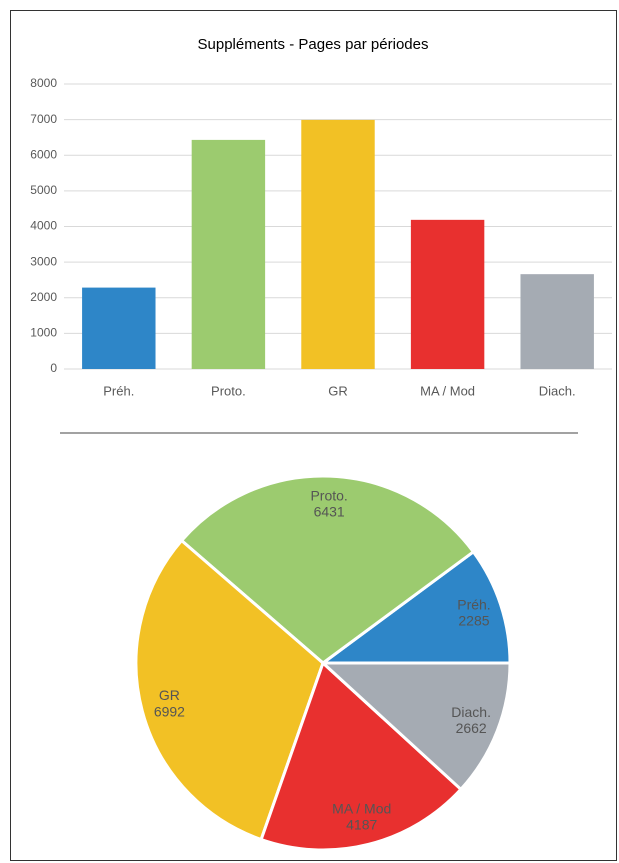 This screenshot has height=863, width=619. What do you see at coordinates (43, 83) in the screenshot?
I see `y-tick-label: 8000` at bounding box center [43, 83].